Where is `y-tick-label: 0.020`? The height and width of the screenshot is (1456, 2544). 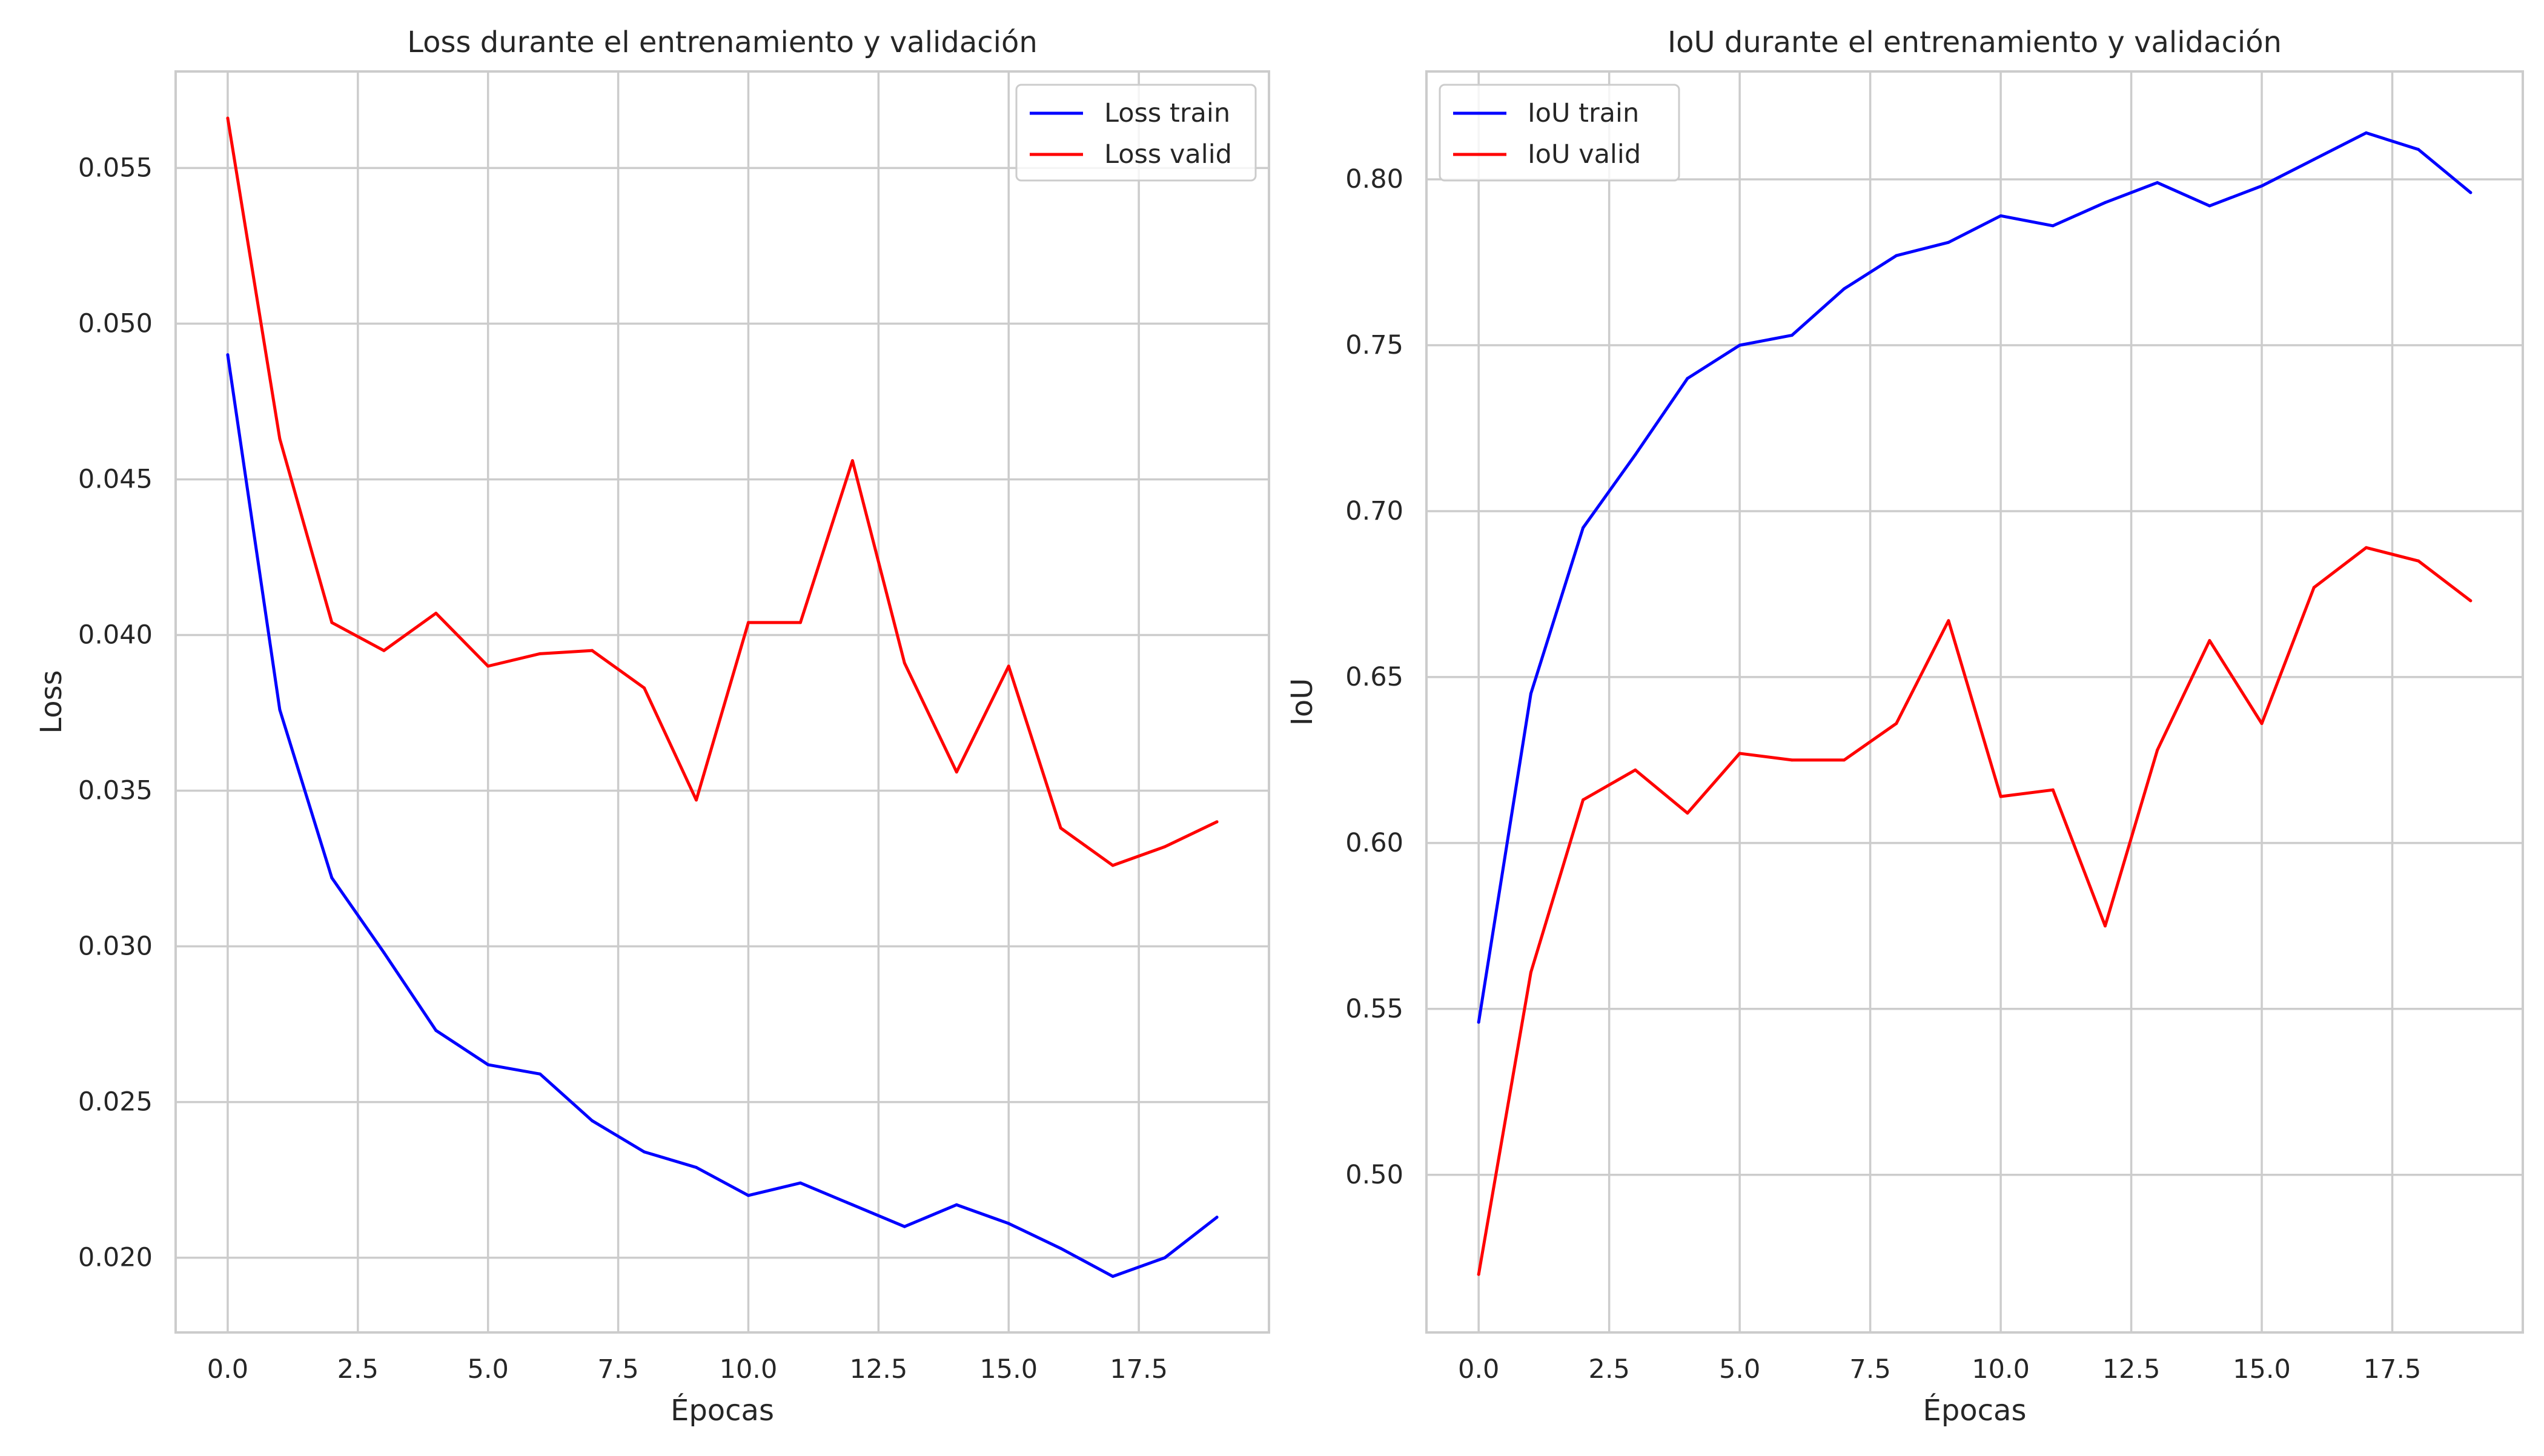 y-tick-label: 0.020 is located at coordinates (116, 1258).